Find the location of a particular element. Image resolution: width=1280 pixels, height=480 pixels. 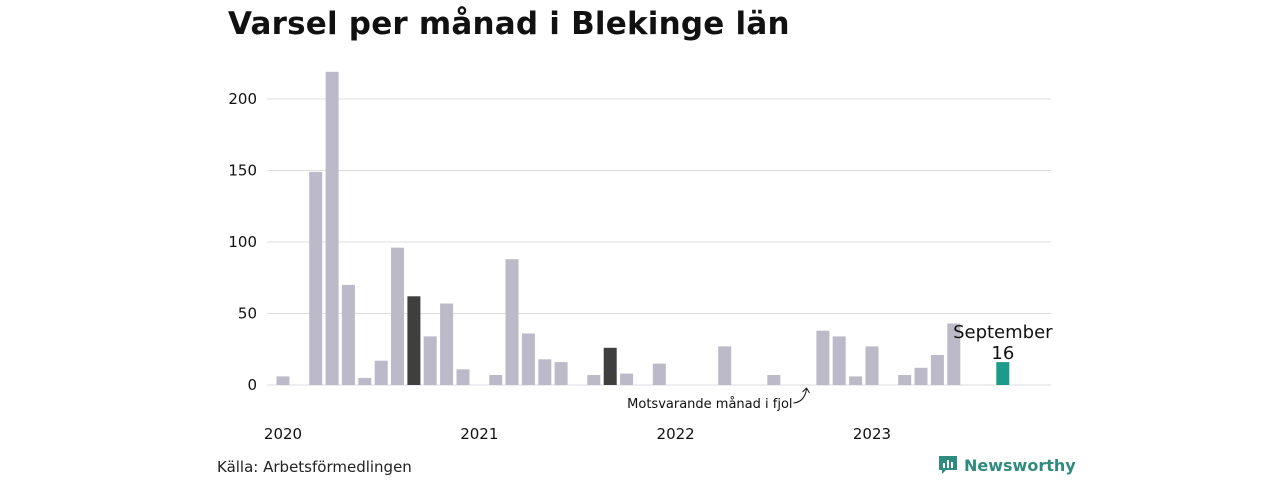

y-tick-label: 100 is located at coordinates (242, 242).